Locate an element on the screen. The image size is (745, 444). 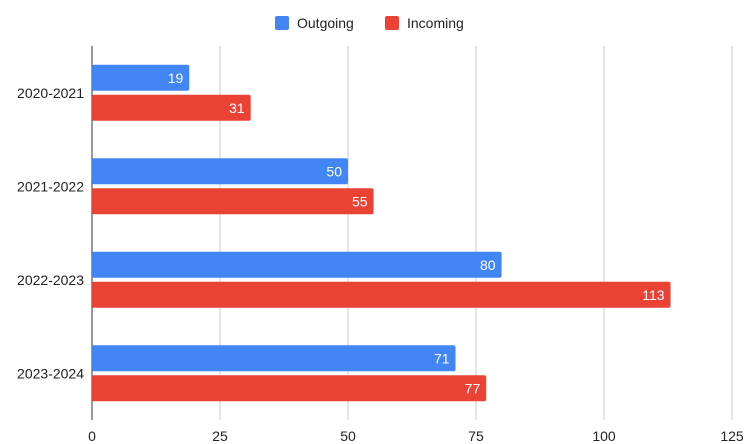
x-tick-label: 100 is located at coordinates (604, 436).